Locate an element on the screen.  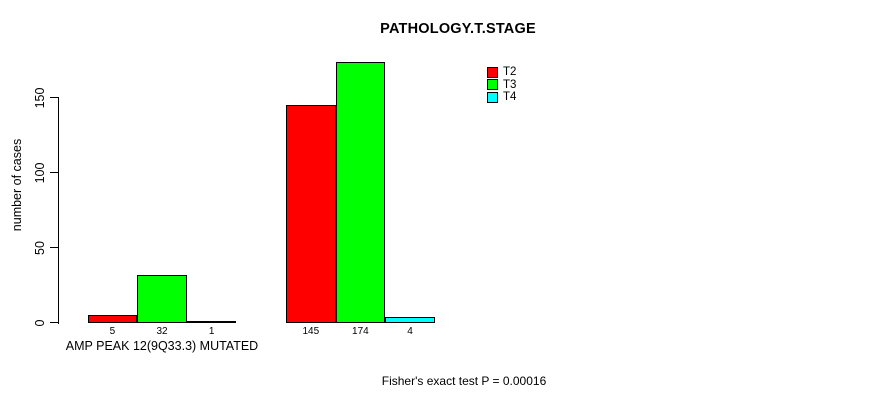
y-tick-label: 50 is located at coordinates (40, 247).